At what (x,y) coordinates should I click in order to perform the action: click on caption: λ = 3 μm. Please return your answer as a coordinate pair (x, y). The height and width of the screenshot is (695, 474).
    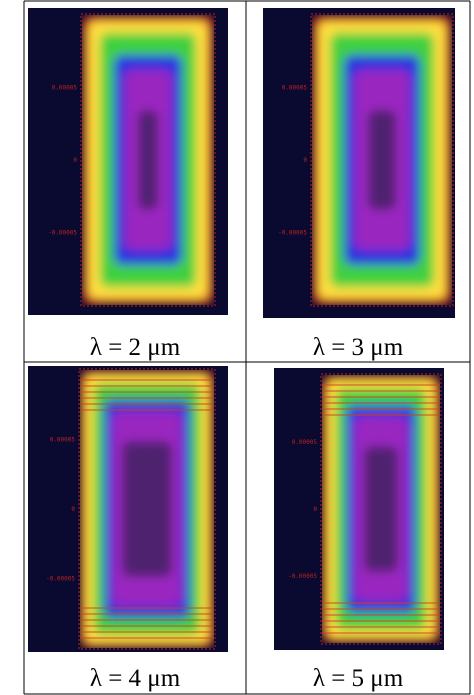
    Looking at the image, I should click on (358, 347).